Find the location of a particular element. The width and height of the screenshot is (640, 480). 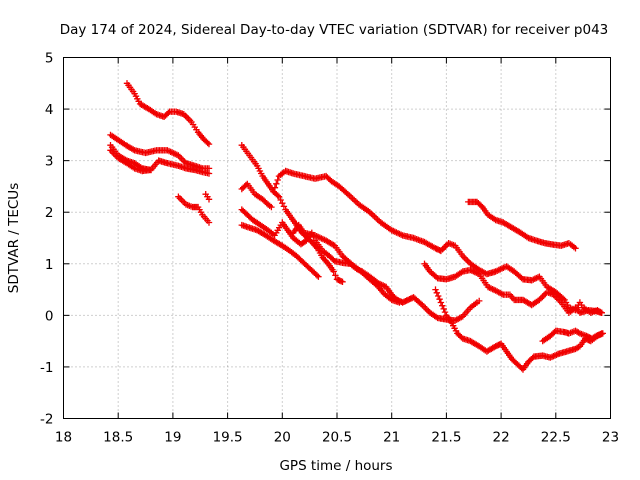

x-tick-label: 22.5 is located at coordinates (556, 438).